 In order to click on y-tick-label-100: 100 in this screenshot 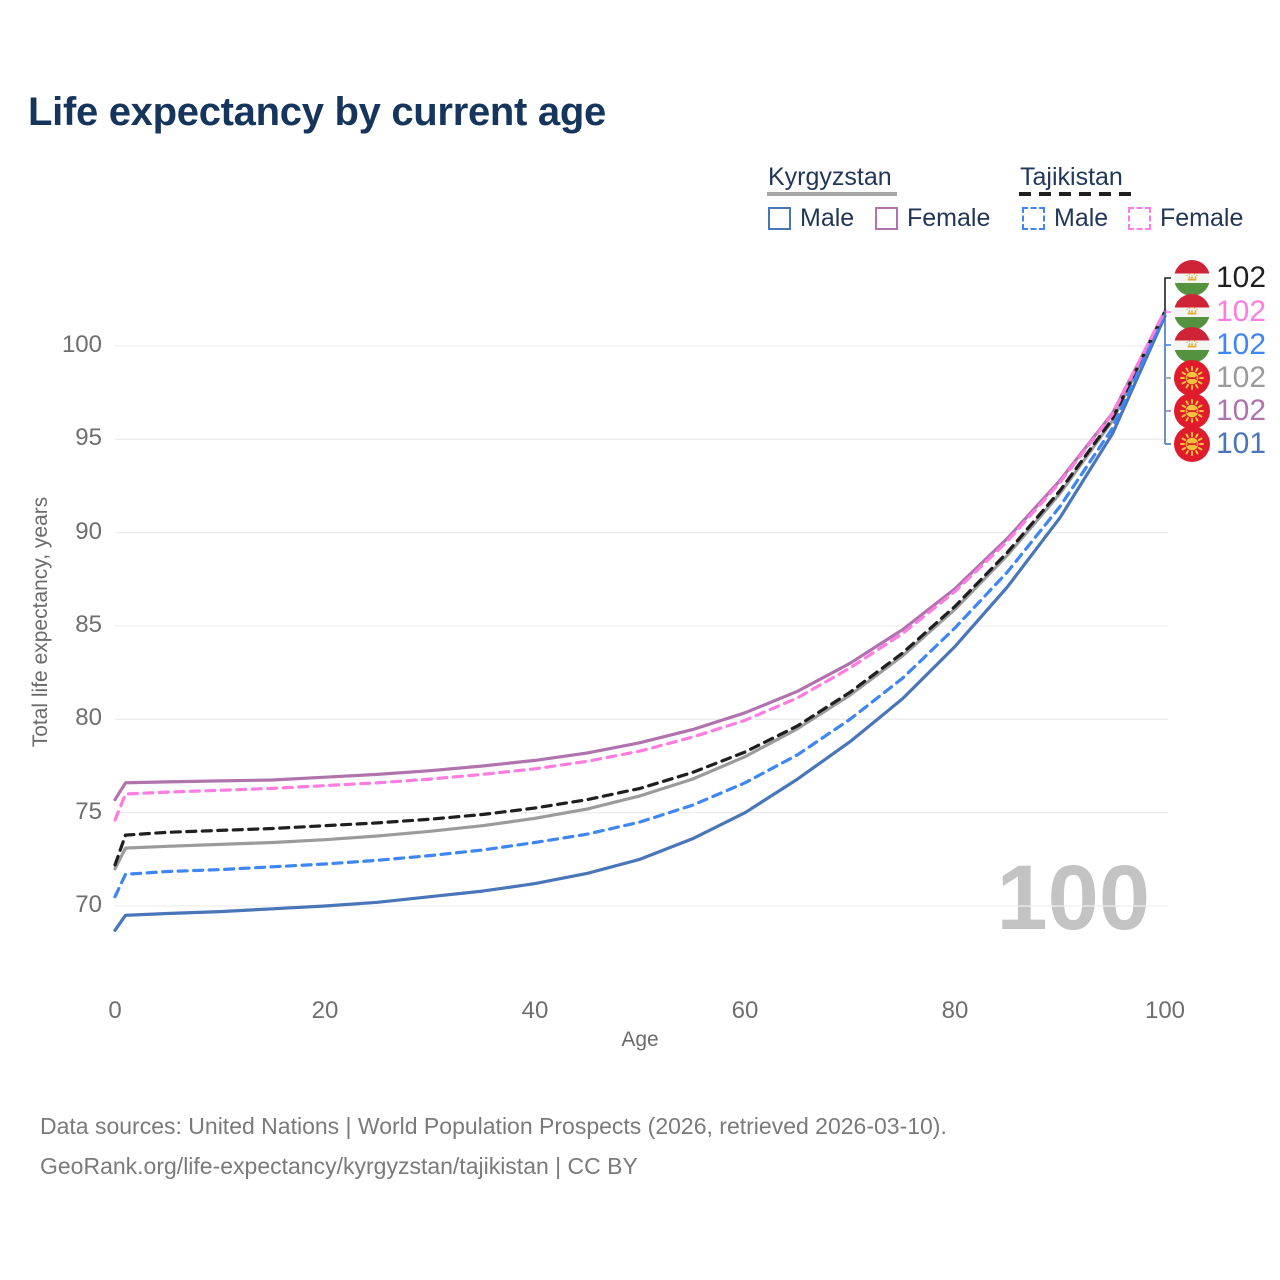, I will do `click(81, 344)`.